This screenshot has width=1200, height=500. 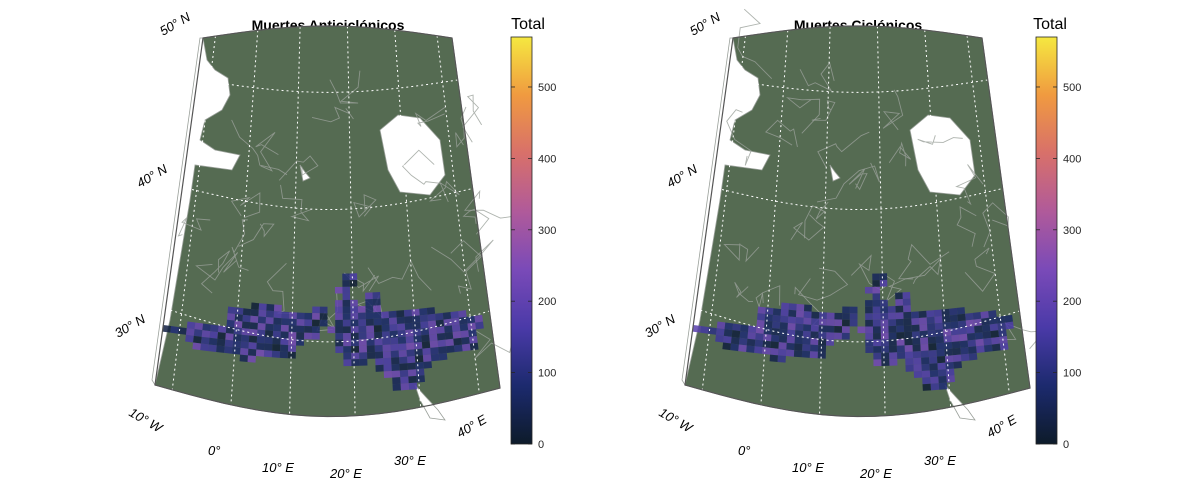 I want to click on lon-label: 10° E, so click(x=278, y=467).